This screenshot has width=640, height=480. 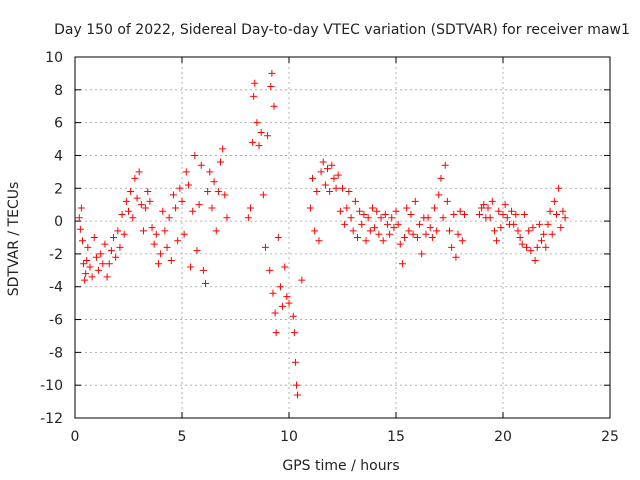 What do you see at coordinates (58, 156) in the screenshot?
I see `y-tick-label: 4` at bounding box center [58, 156].